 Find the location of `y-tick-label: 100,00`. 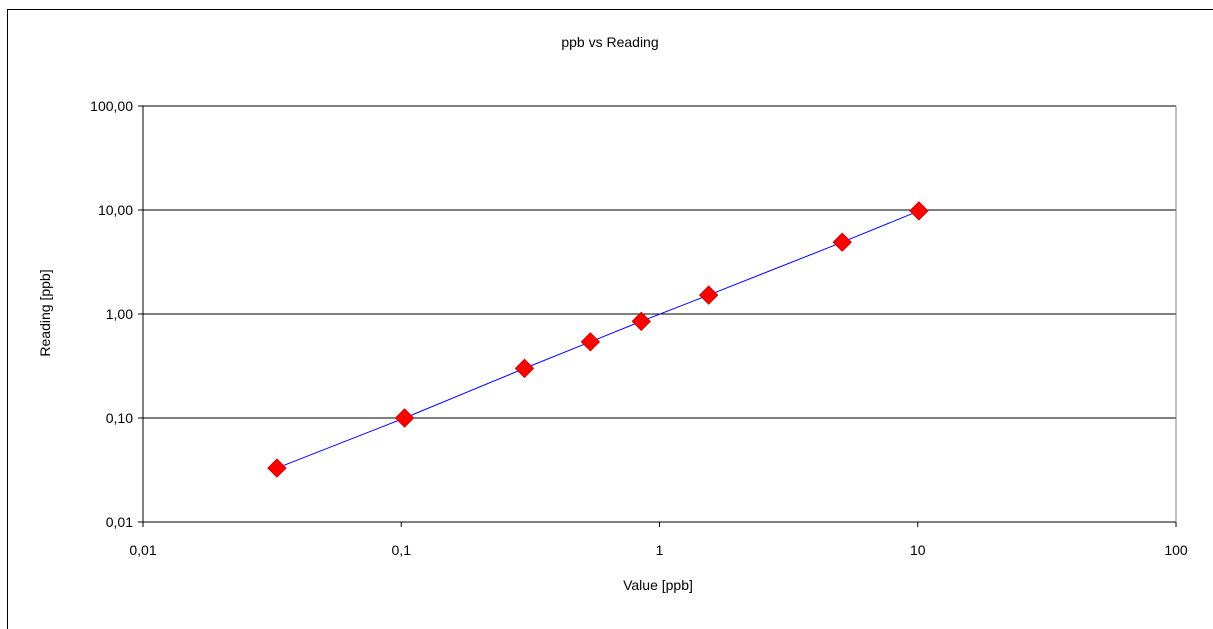

y-tick-label: 100,00 is located at coordinates (111, 106).